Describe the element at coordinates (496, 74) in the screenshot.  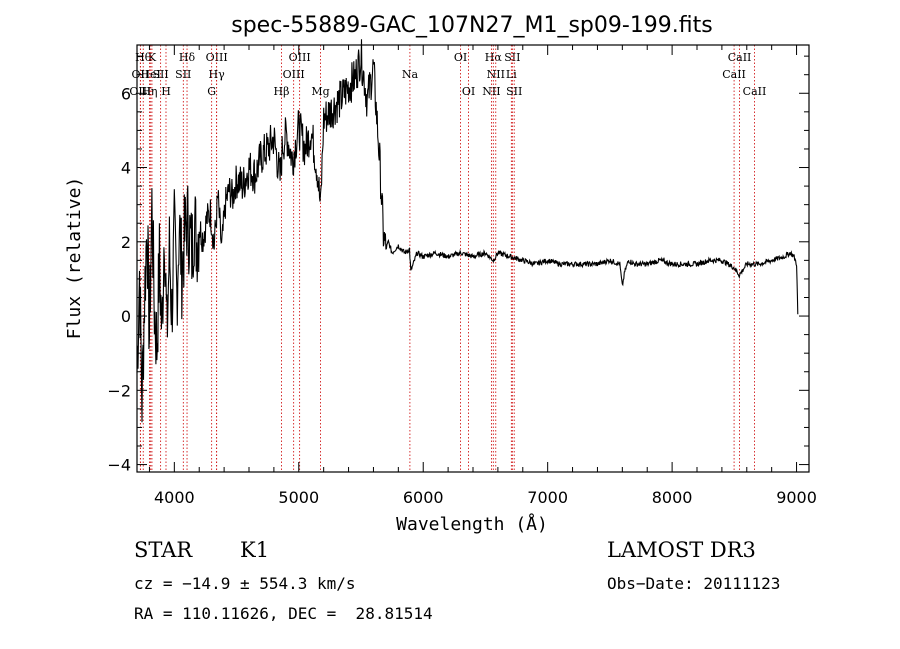
I see `line-label-21: NII` at that location.